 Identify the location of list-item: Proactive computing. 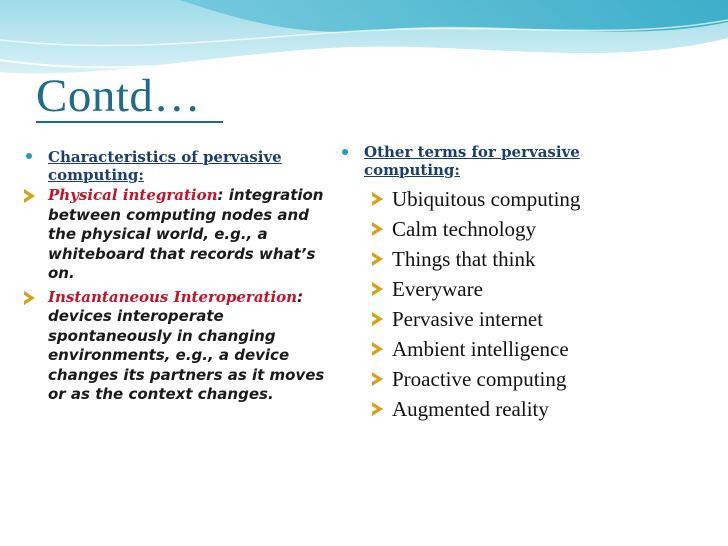
(490, 379).